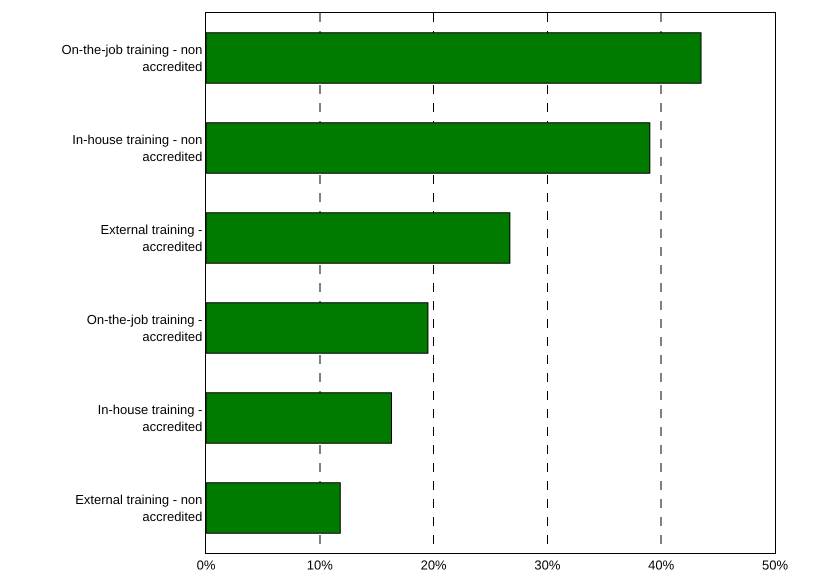 Image resolution: width=819 pixels, height=585 pixels. Describe the element at coordinates (151, 238) in the screenshot. I see `y-tick-label: External training - accredited` at that location.